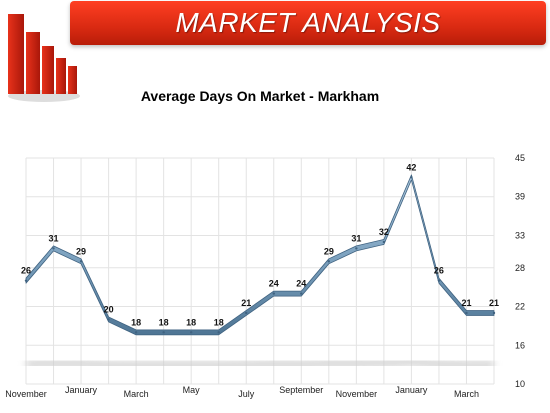 This screenshot has width=550, height=413. I want to click on x-tick-label: May, so click(192, 390).